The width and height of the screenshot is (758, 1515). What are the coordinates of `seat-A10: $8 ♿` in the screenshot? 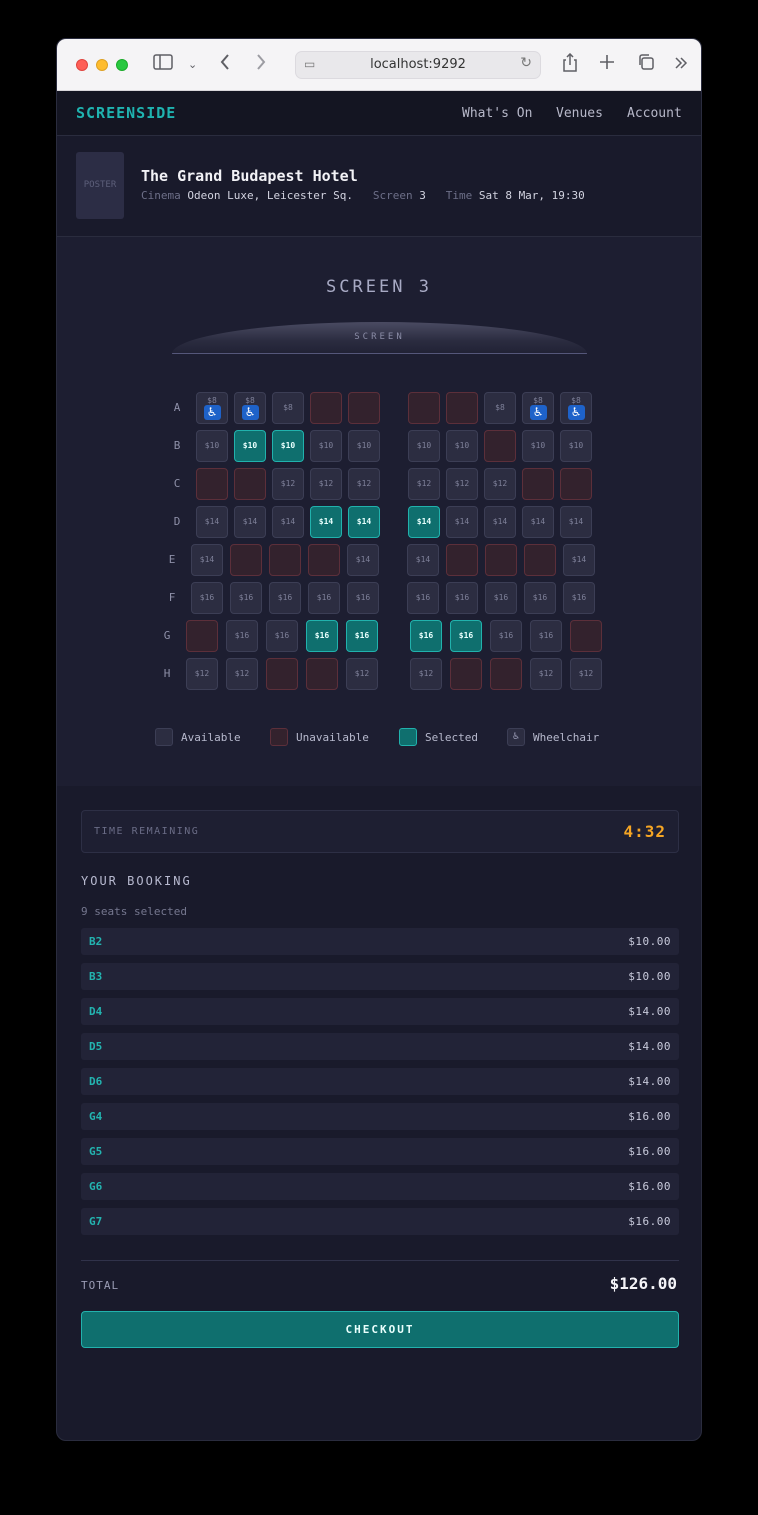 It's located at (576, 408).